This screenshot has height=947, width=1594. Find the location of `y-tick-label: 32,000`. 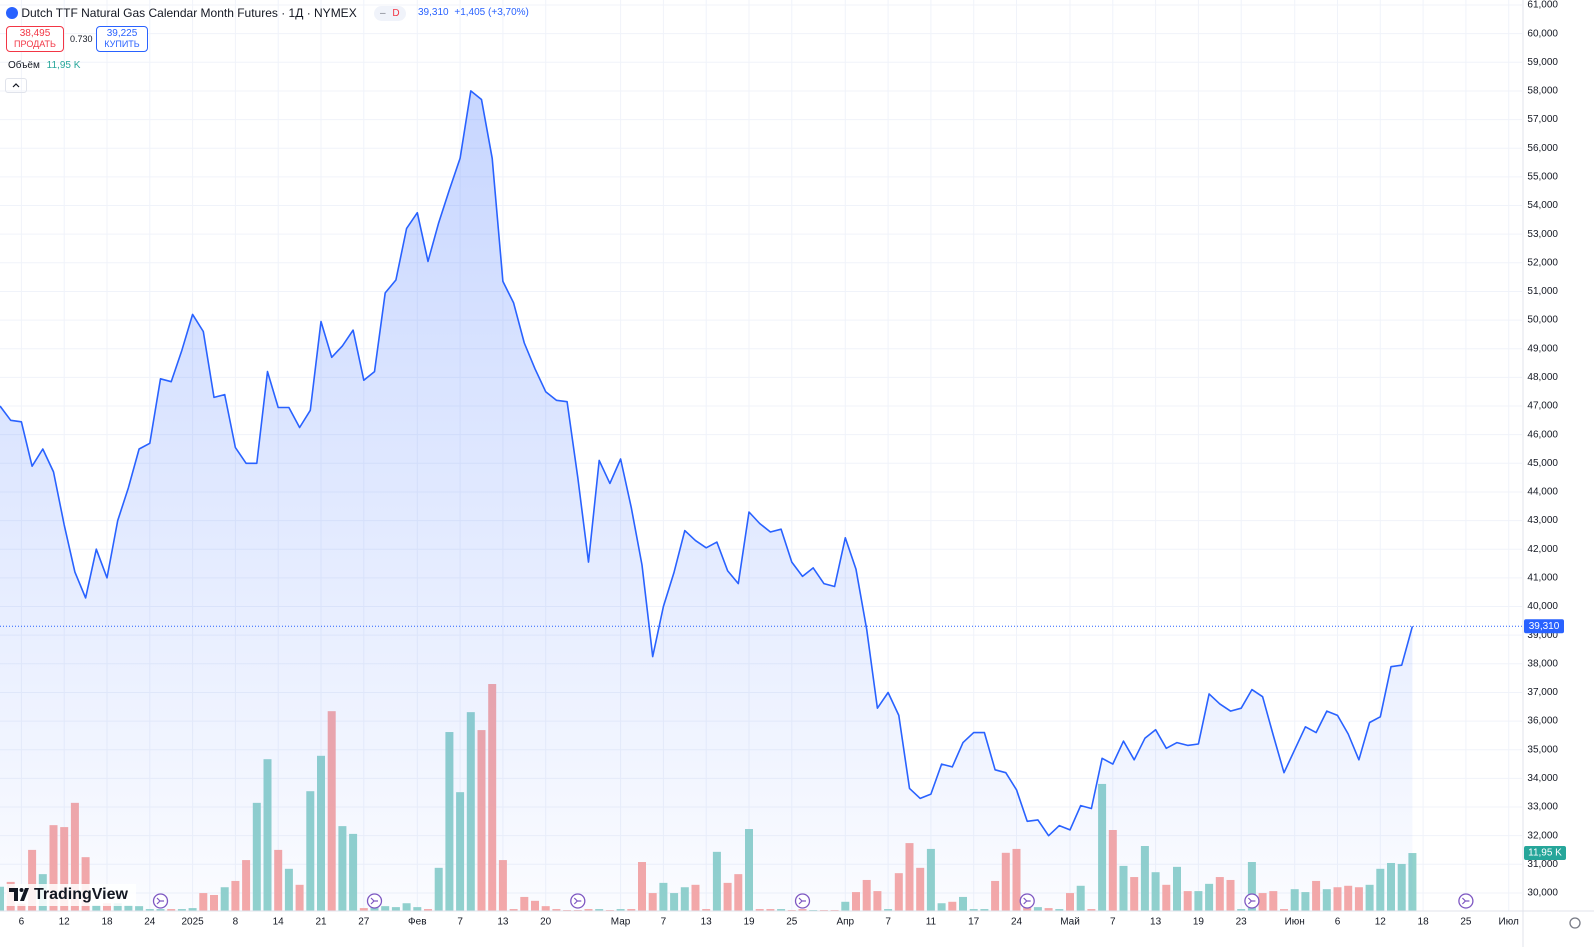

y-tick-label: 32,000 is located at coordinates (1542, 835).